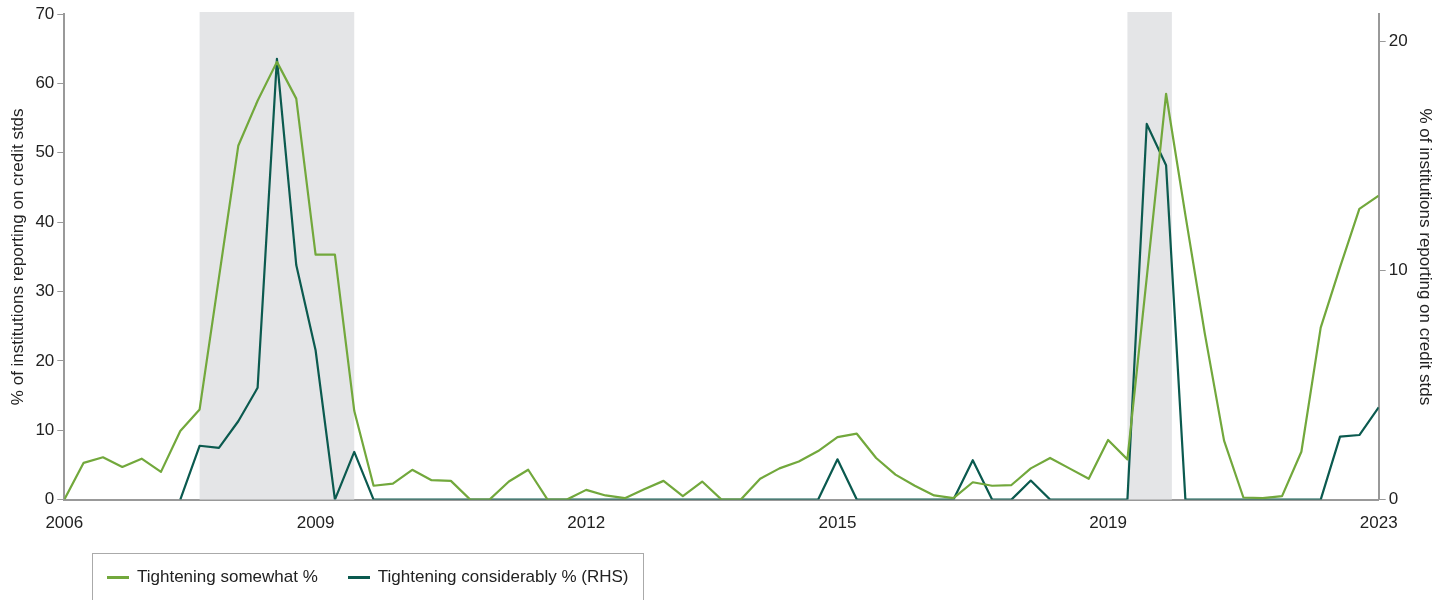 This screenshot has width=1443, height=600. Describe the element at coordinates (1378, 523) in the screenshot. I see `x-tick-label: 2023` at that location.